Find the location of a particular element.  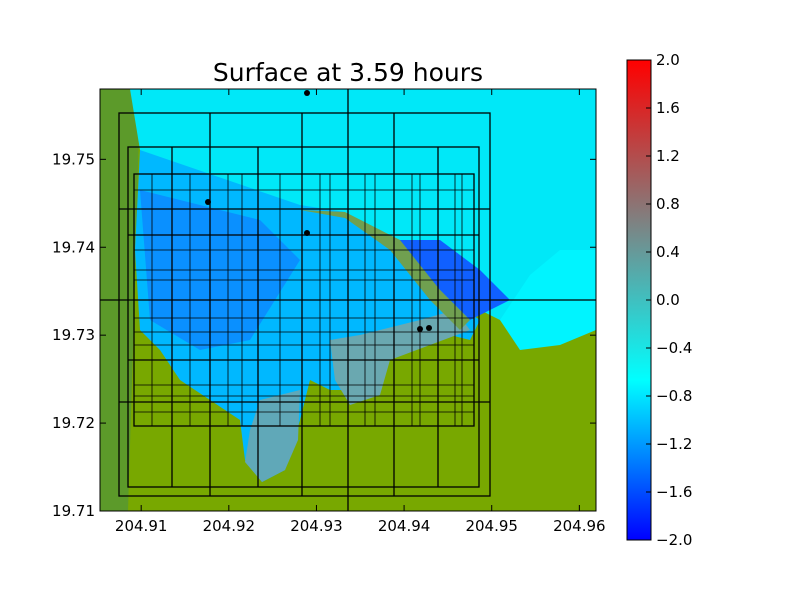

y-tick-label: 19.71 is located at coordinates (73, 511).